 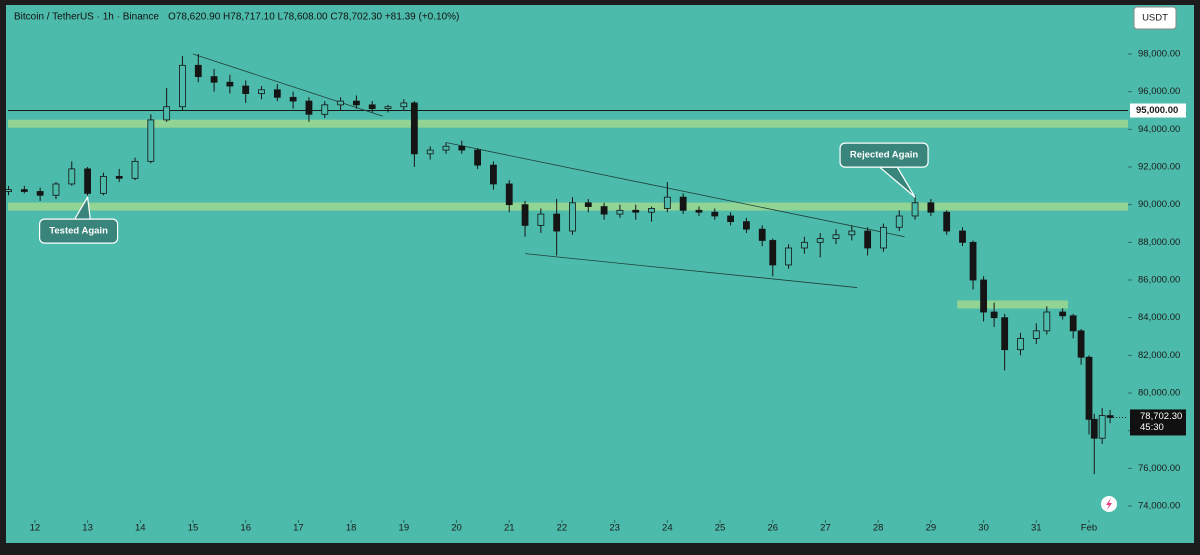 What do you see at coordinates (1161, 416) in the screenshot?
I see `last-price-label: 78,702.30` at bounding box center [1161, 416].